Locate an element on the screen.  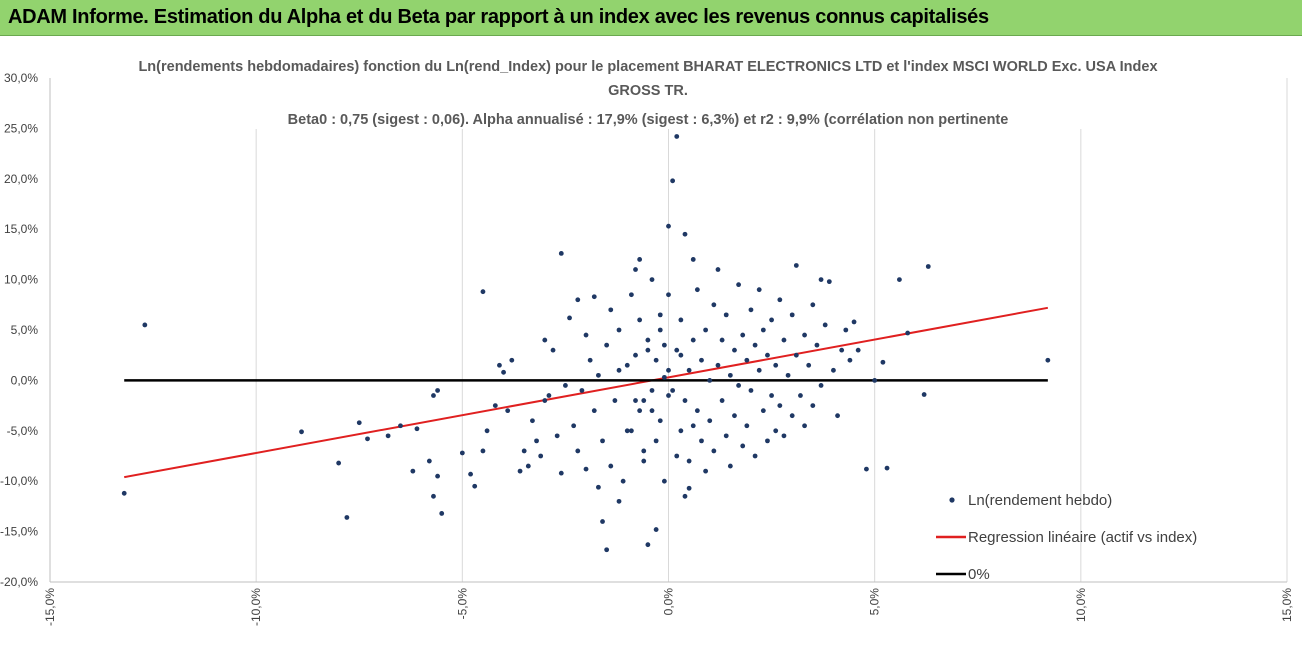
x-tick-label: -10,0% is located at coordinates (256, 607).